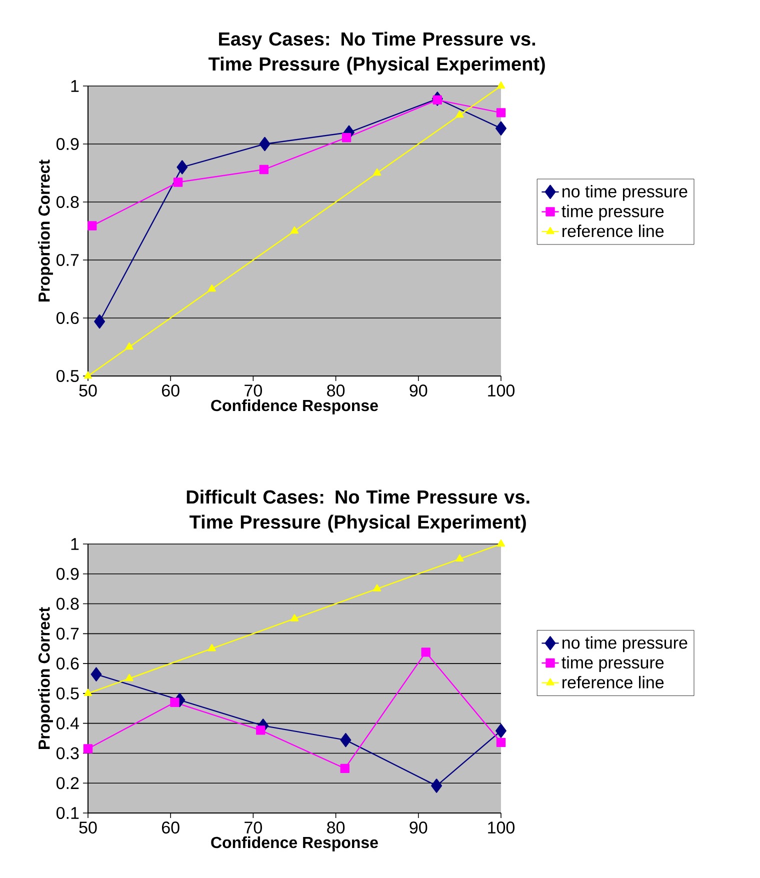 Image resolution: width=760 pixels, height=878 pixels. I want to click on y-tick-label: 0.1, so click(67, 813).